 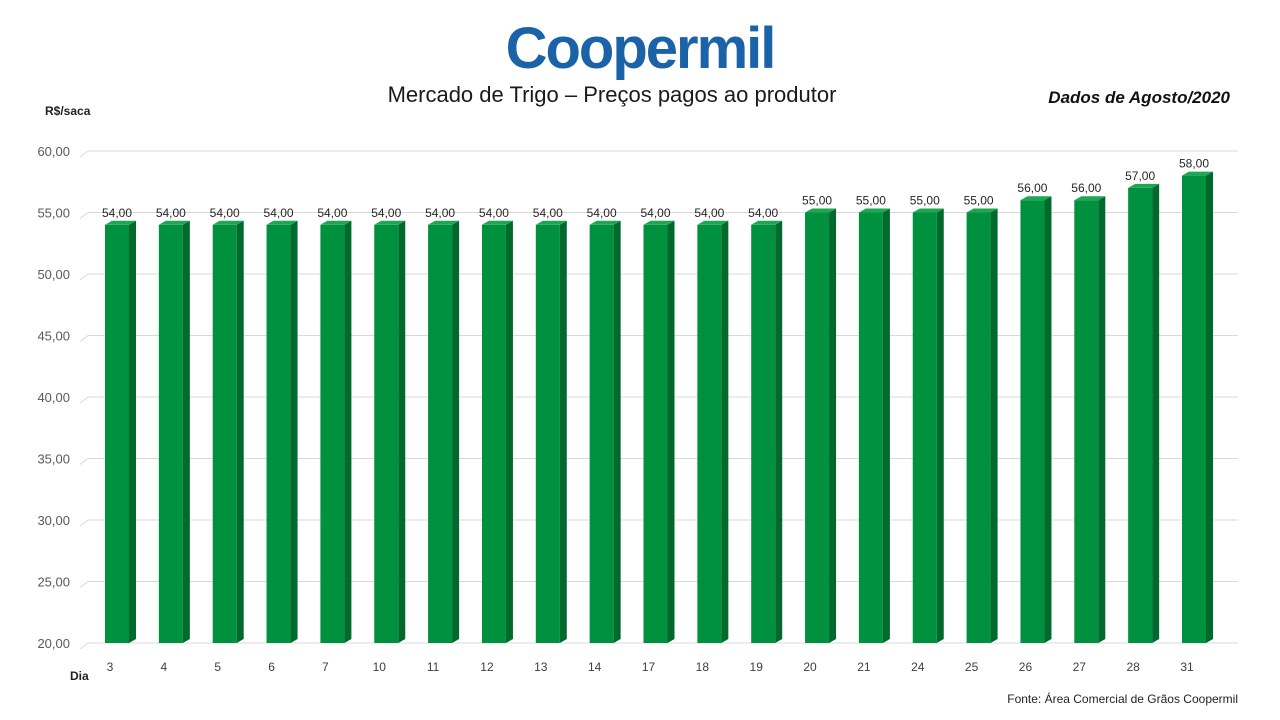 What do you see at coordinates (53, 151) in the screenshot?
I see `y-tick-label: 60,00` at bounding box center [53, 151].